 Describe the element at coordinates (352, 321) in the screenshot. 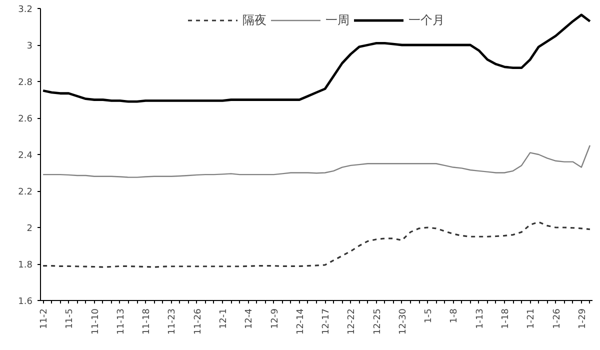

I see `x-tick-label: 12-22` at that location.